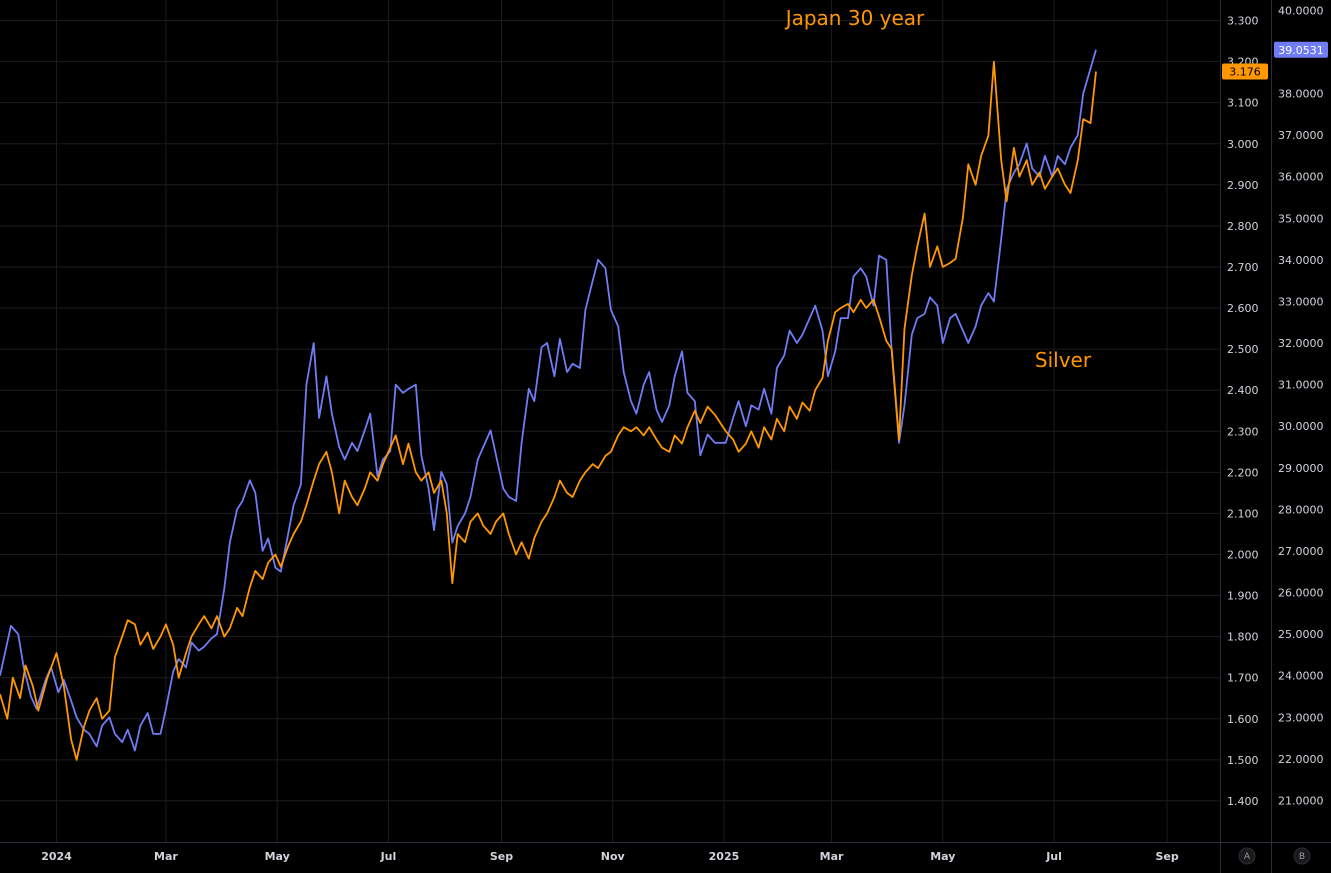  I want to click on chart-annotations: Japan 30 year Silver, so click(938, 189).